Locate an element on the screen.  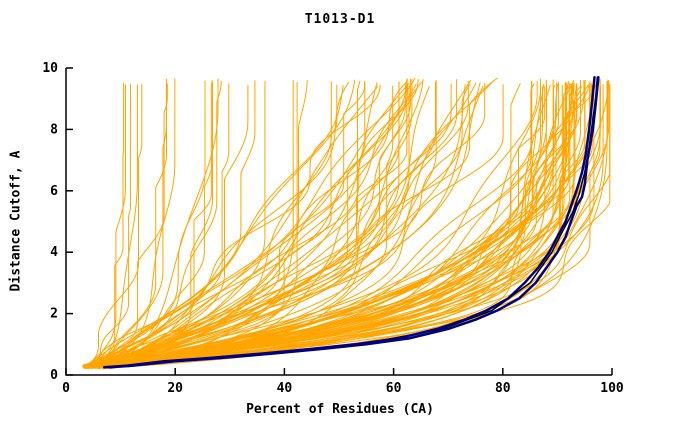
x-tick-label: 0 is located at coordinates (66, 388).